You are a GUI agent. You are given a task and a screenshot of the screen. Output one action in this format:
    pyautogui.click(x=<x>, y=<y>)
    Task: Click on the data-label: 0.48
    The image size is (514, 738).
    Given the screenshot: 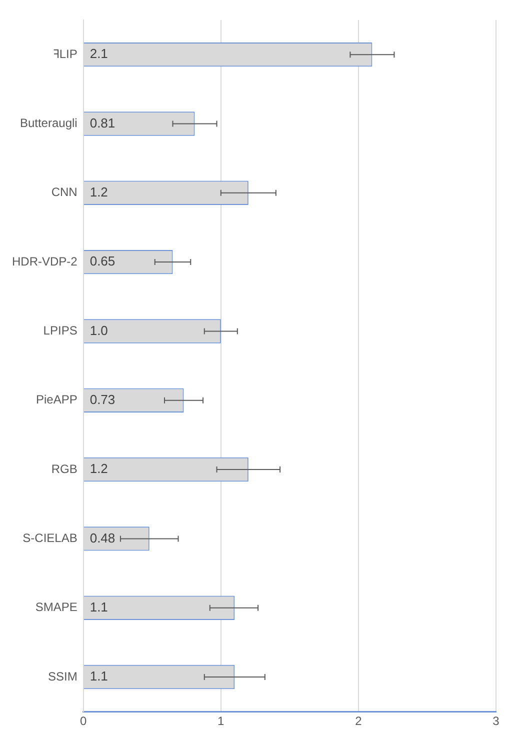 What is the action you would take?
    pyautogui.click(x=103, y=538)
    